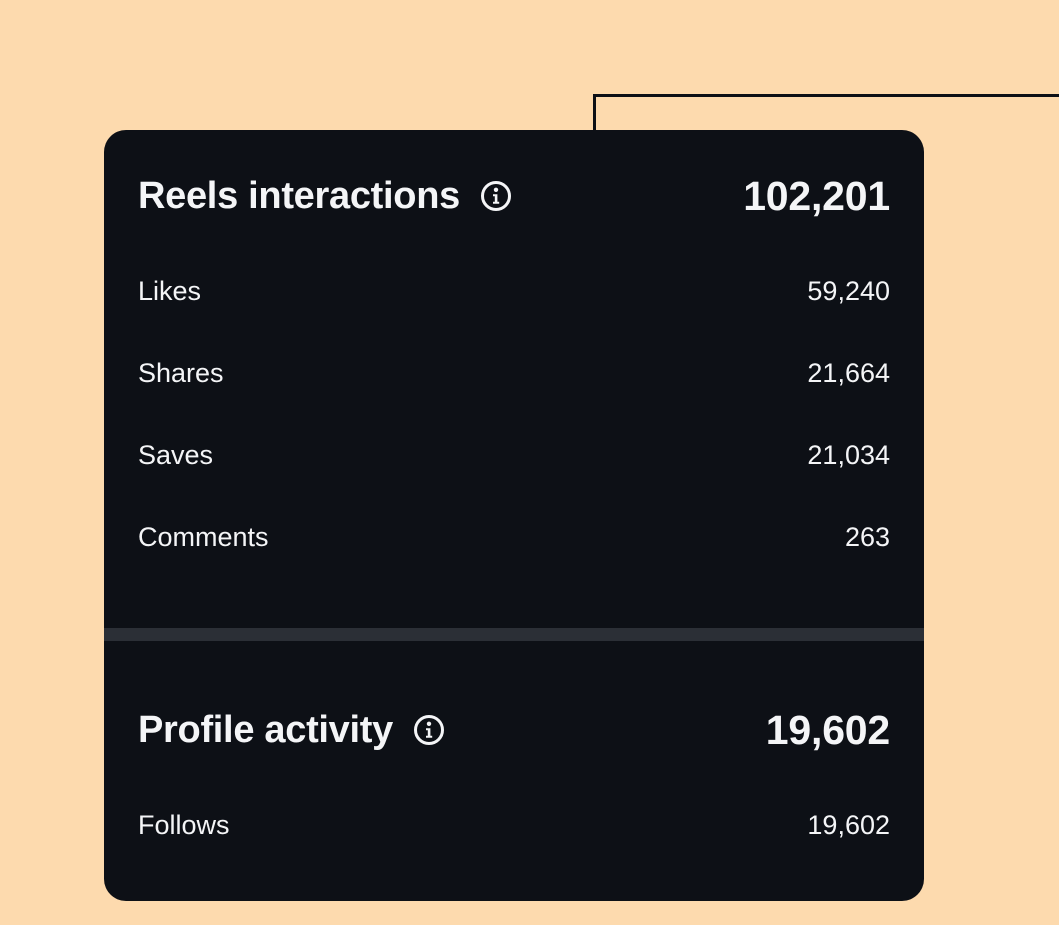 Image resolution: width=1059 pixels, height=925 pixels. Describe the element at coordinates (848, 372) in the screenshot. I see `metric-value: 21,664` at that location.